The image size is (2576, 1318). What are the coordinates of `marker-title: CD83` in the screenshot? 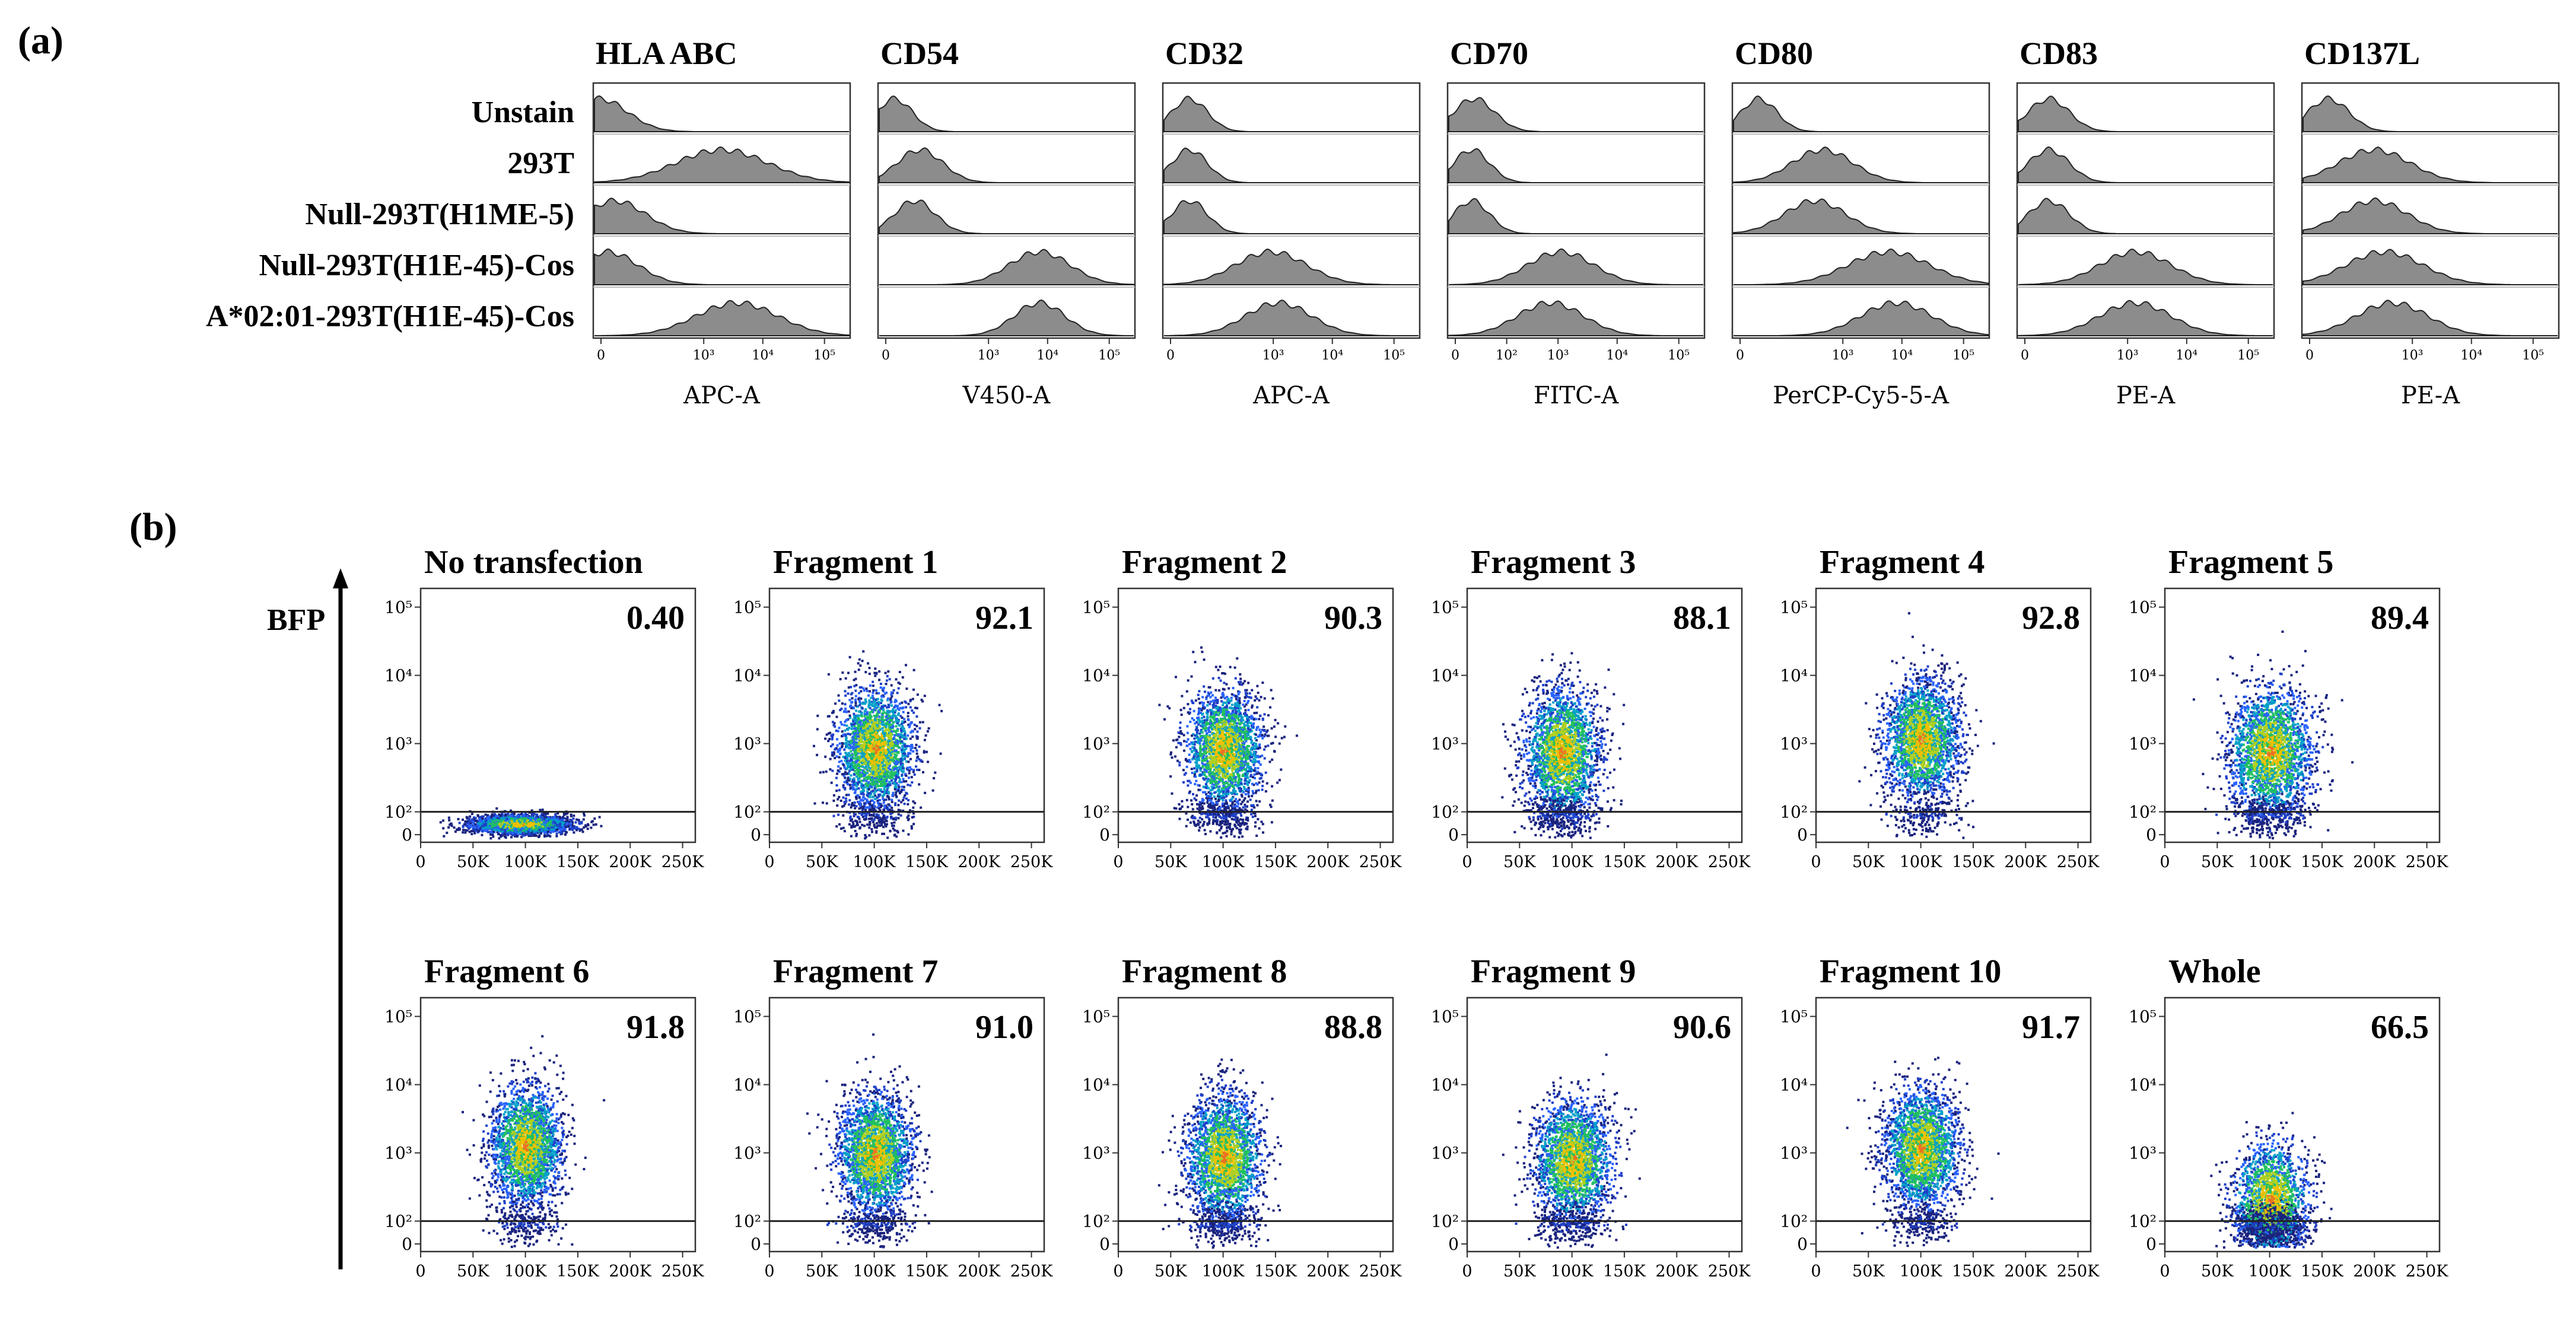 It's located at (2059, 54).